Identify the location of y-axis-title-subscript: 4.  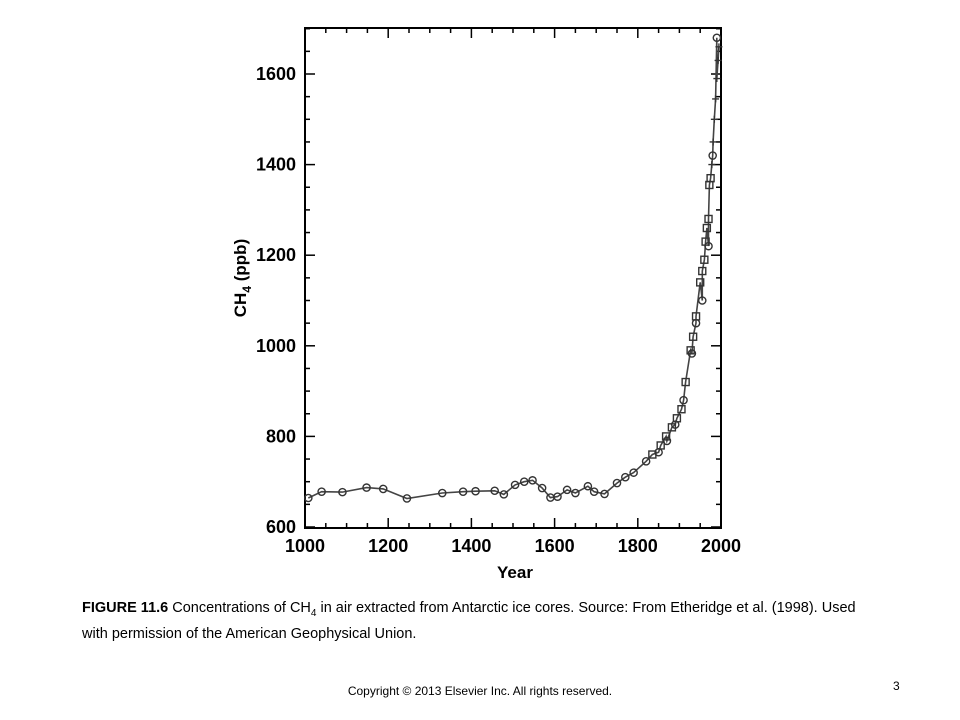
(247, 289).